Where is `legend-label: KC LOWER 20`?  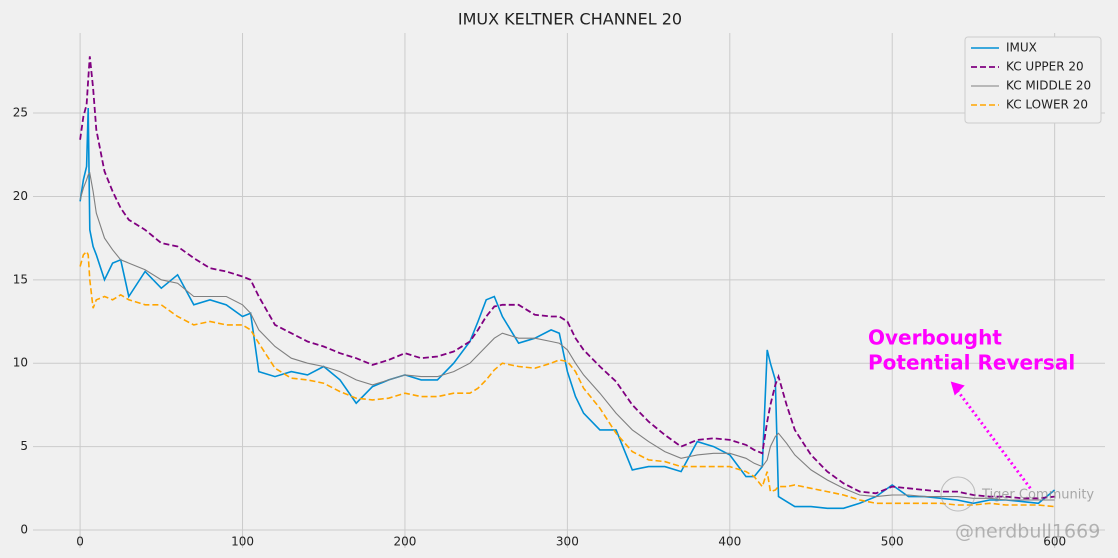
legend-label: KC LOWER 20 is located at coordinates (1047, 105).